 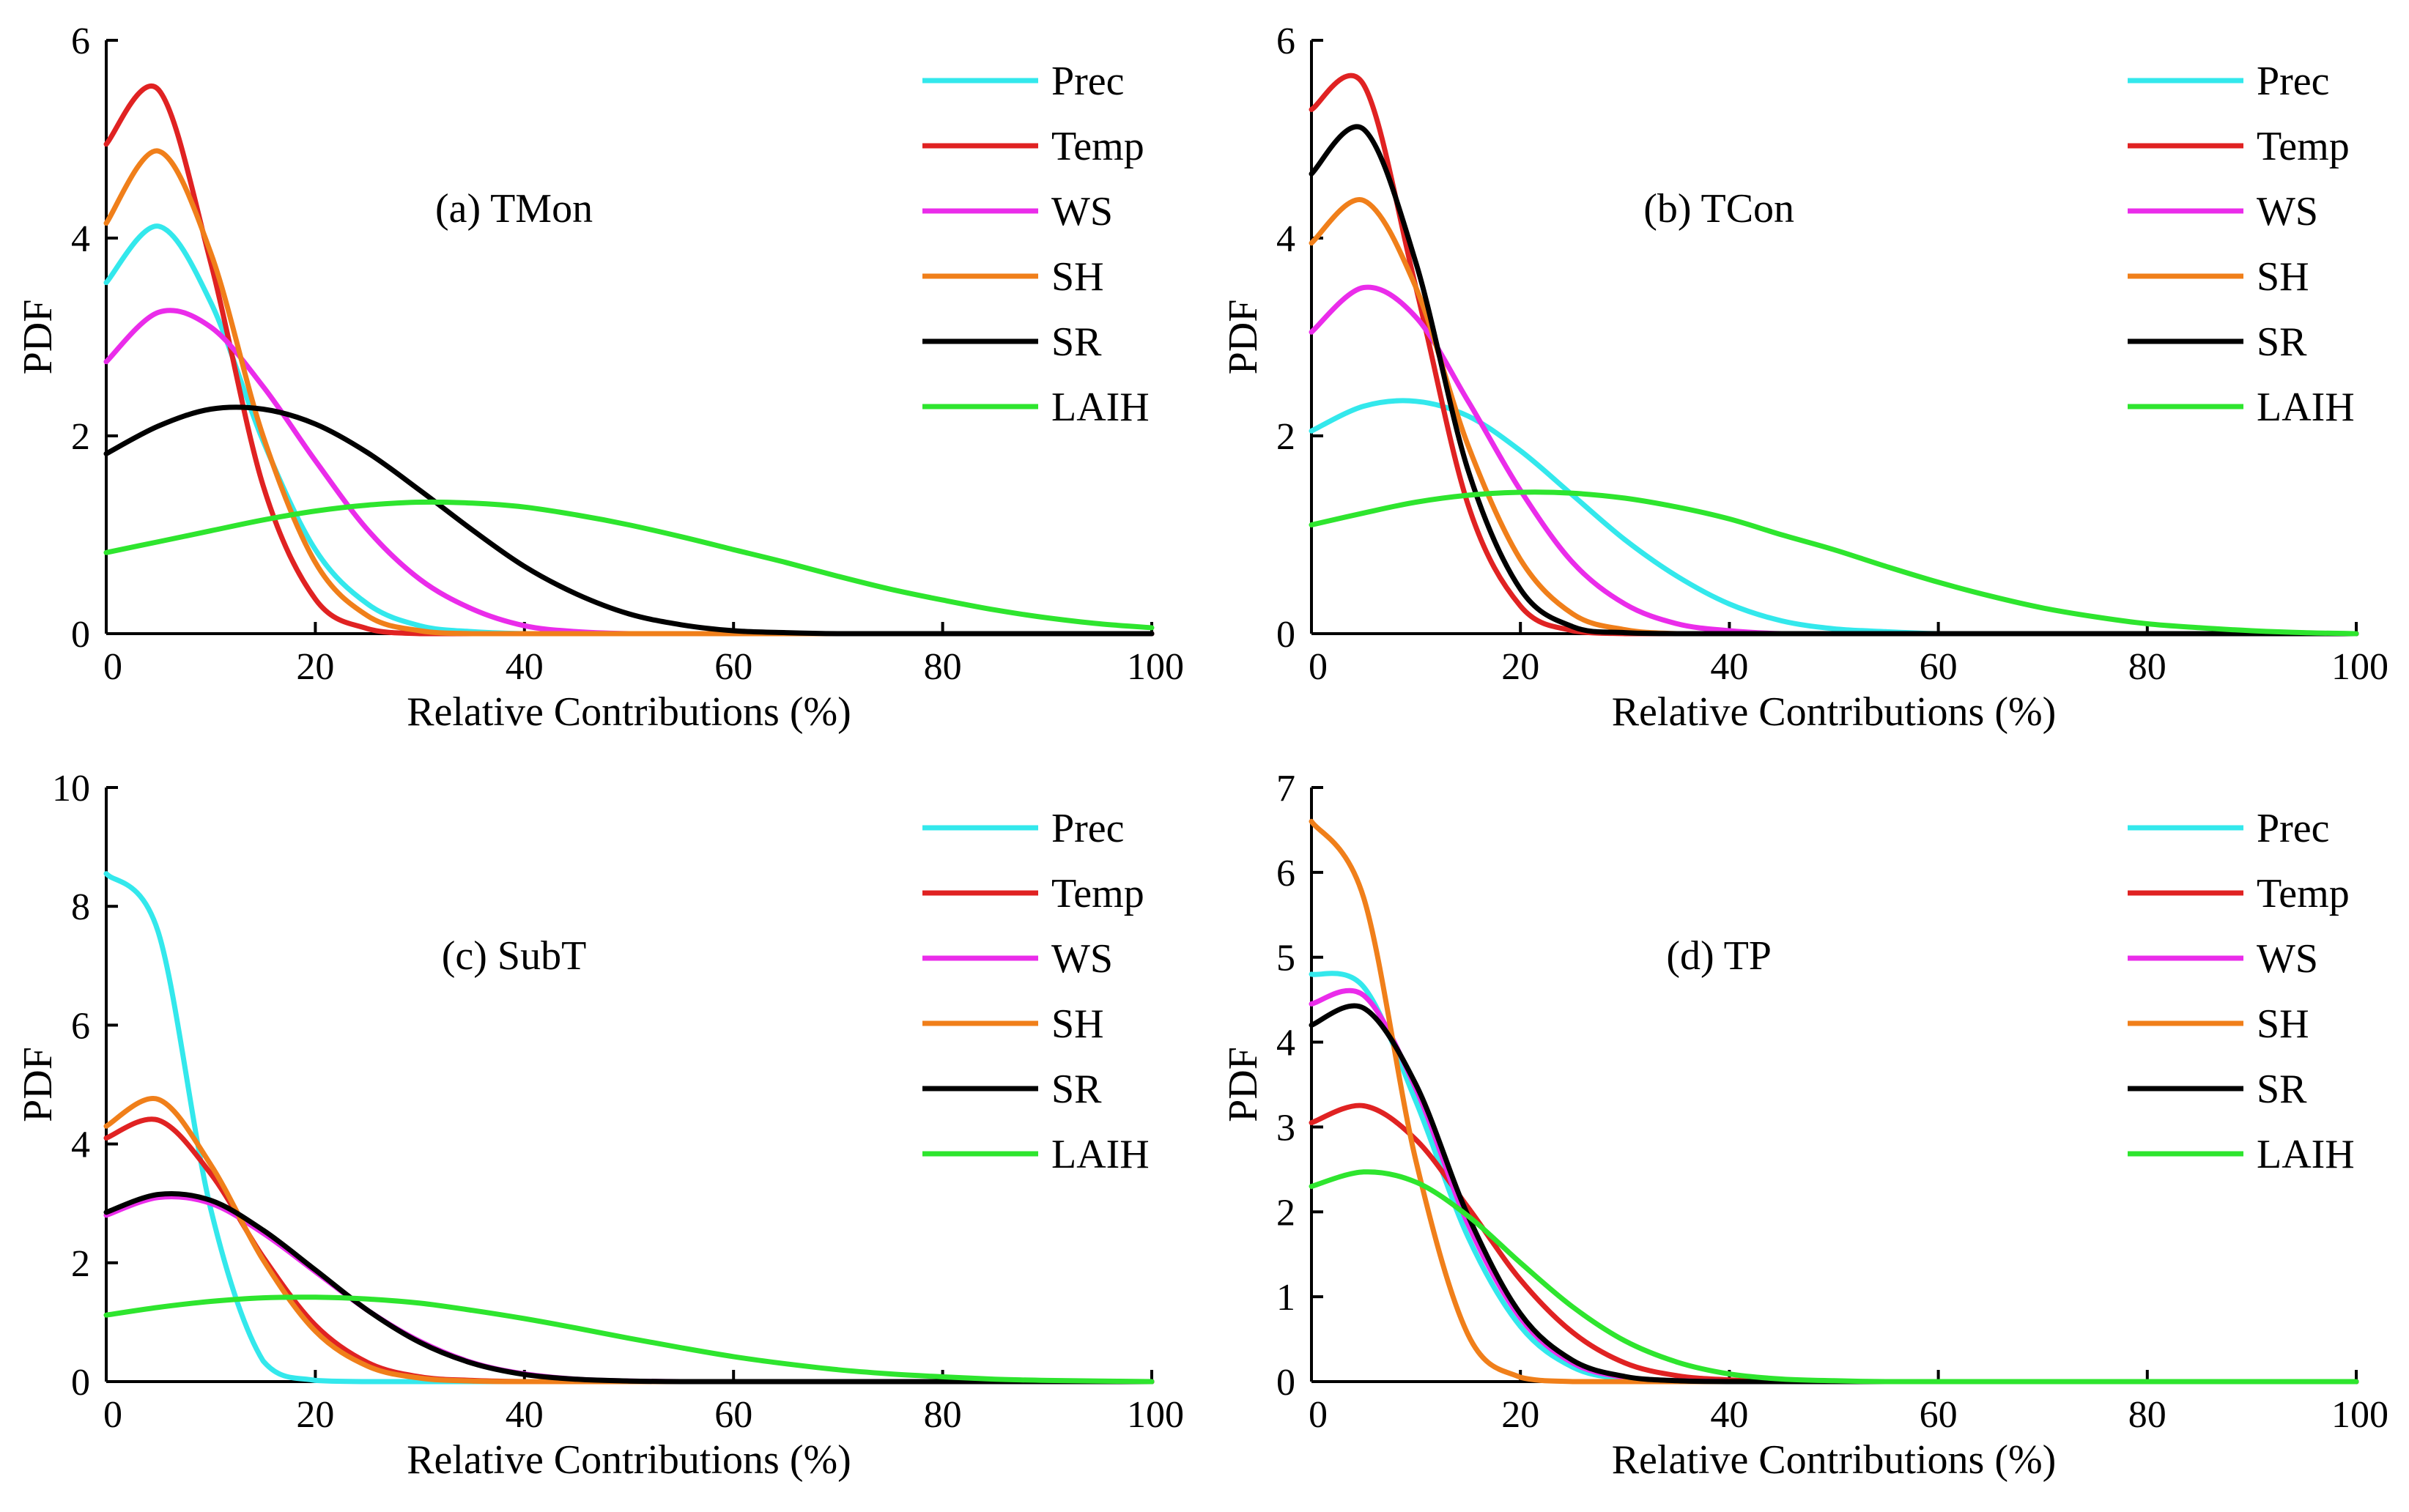 I want to click on series-line-sh, so click(x=629, y=392).